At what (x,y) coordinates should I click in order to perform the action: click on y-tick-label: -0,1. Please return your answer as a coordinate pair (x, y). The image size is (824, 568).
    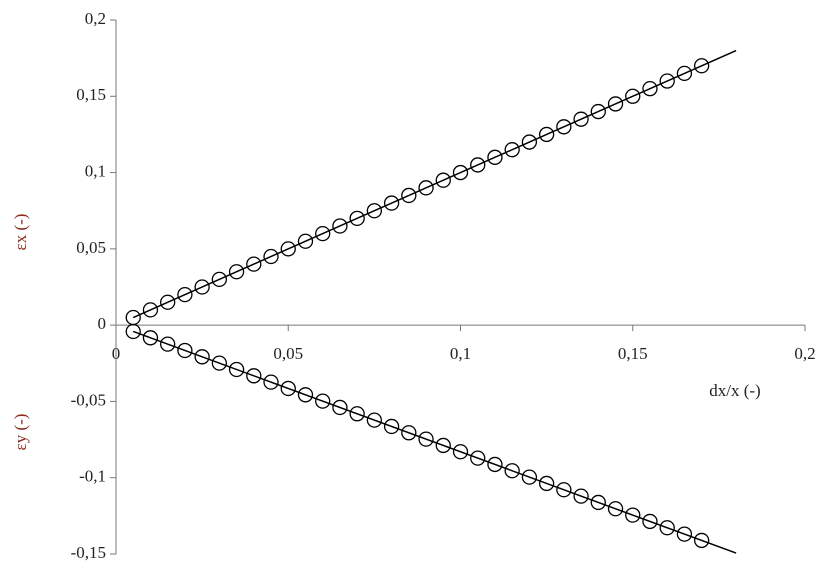
    Looking at the image, I should click on (92, 476).